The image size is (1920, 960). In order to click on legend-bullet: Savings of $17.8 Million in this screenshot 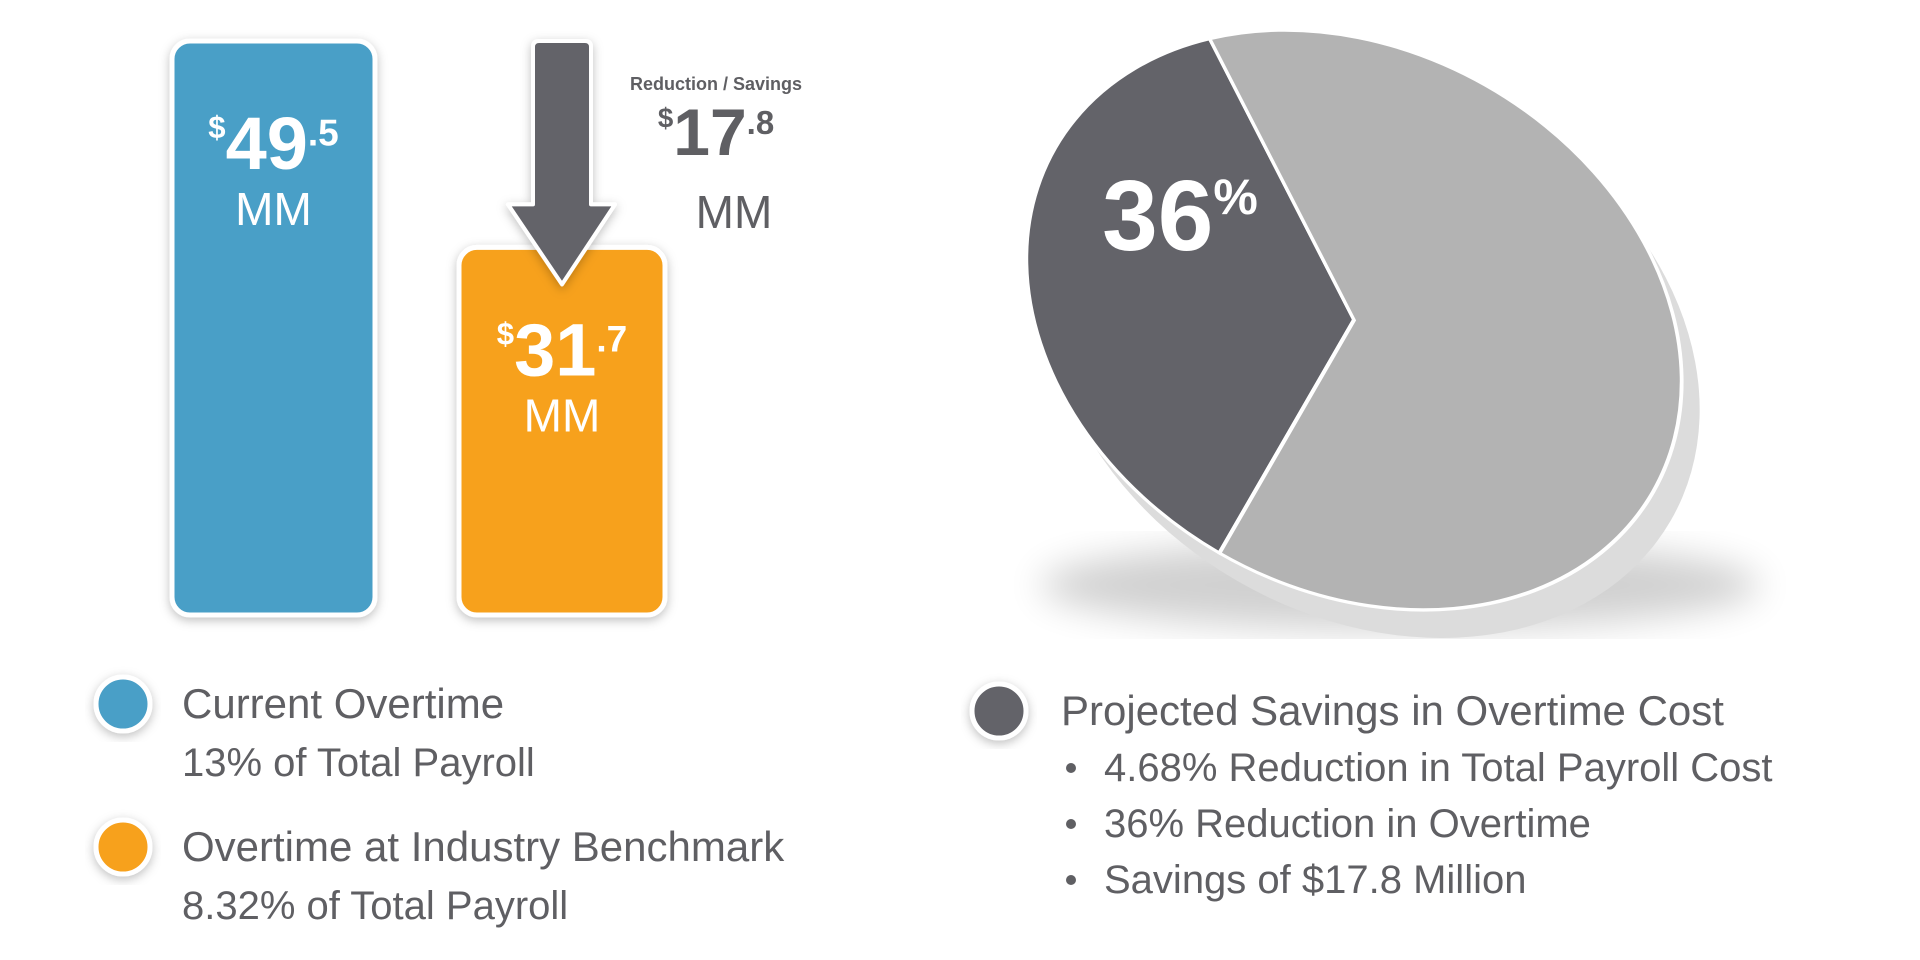, I will do `click(1315, 880)`.